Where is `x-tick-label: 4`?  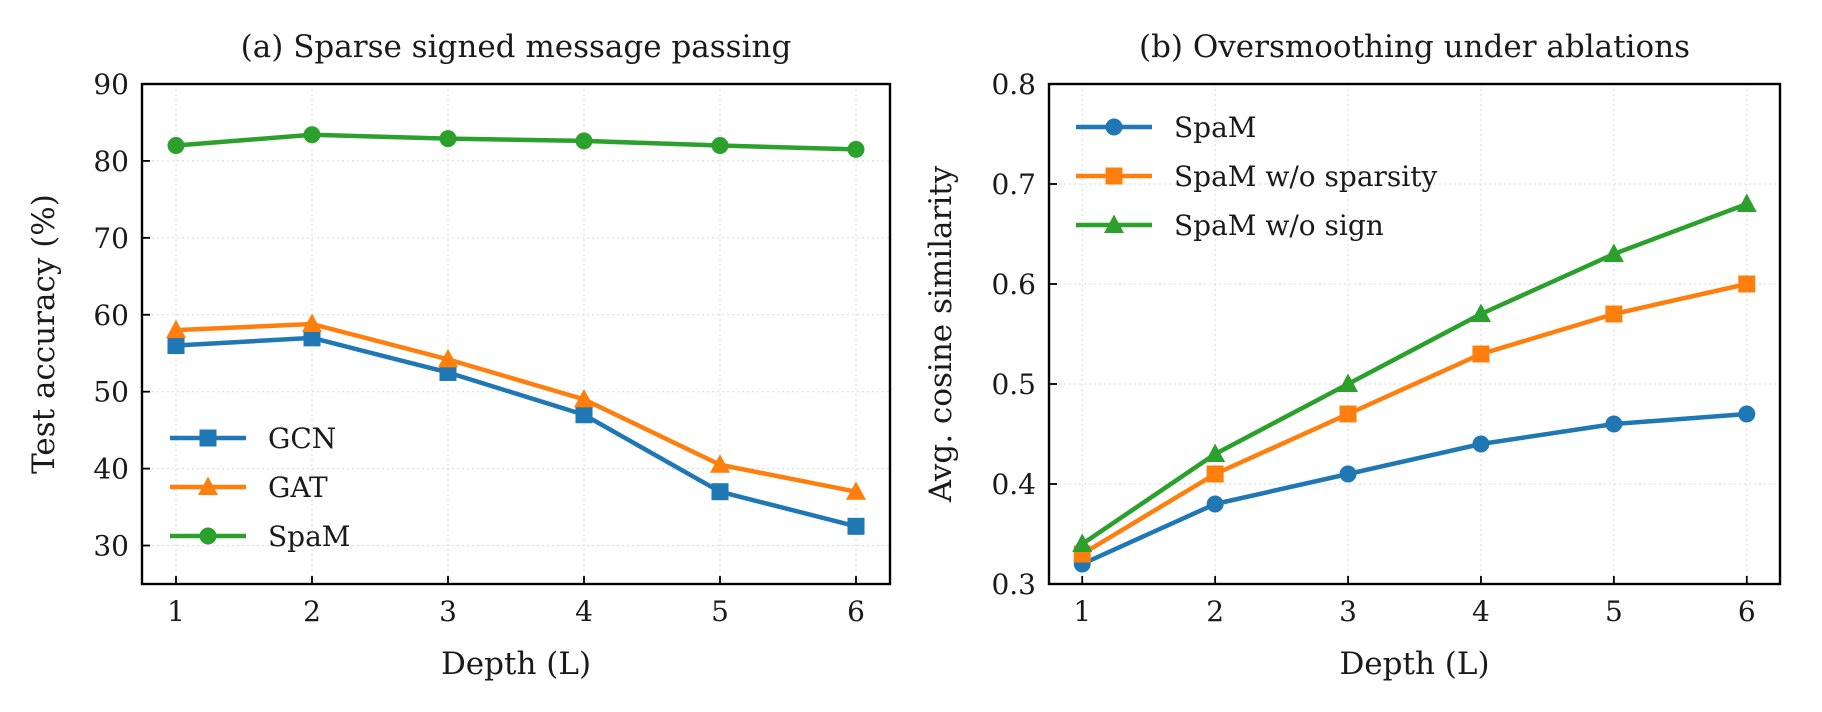 x-tick-label: 4 is located at coordinates (1481, 611).